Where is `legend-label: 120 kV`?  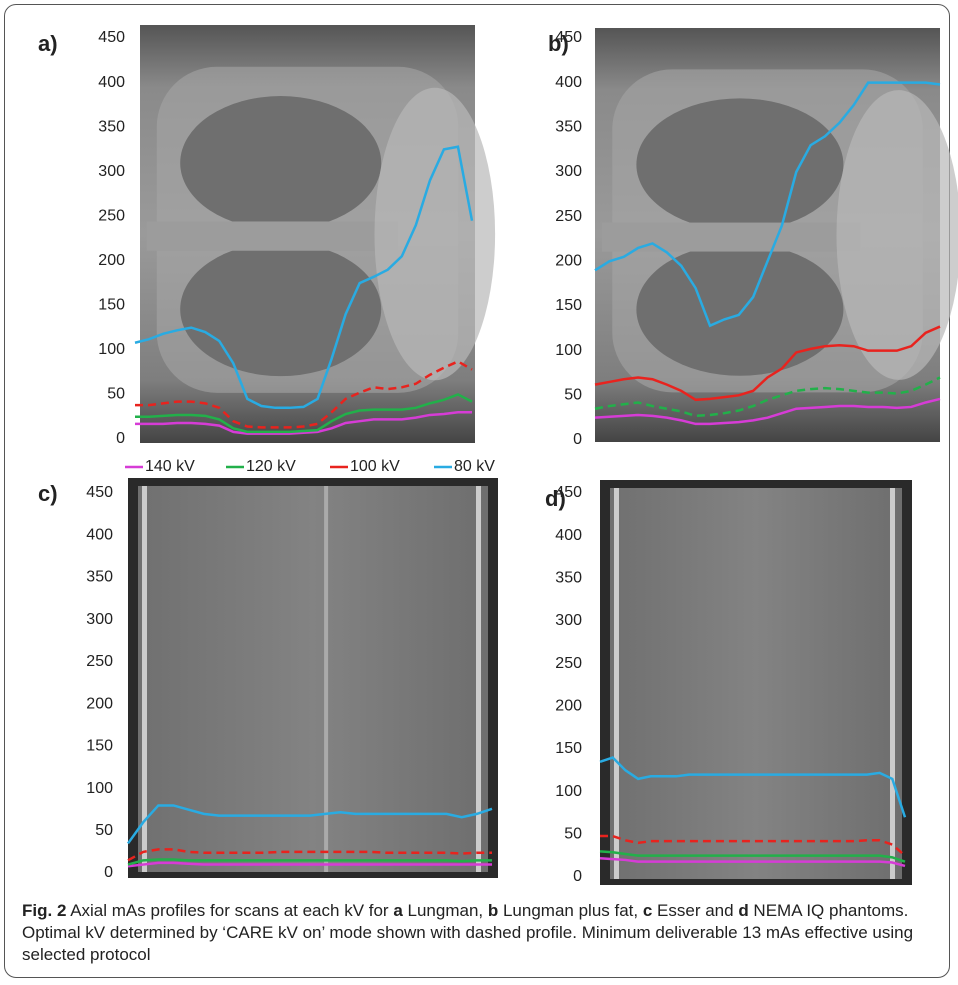 legend-label: 120 kV is located at coordinates (271, 466).